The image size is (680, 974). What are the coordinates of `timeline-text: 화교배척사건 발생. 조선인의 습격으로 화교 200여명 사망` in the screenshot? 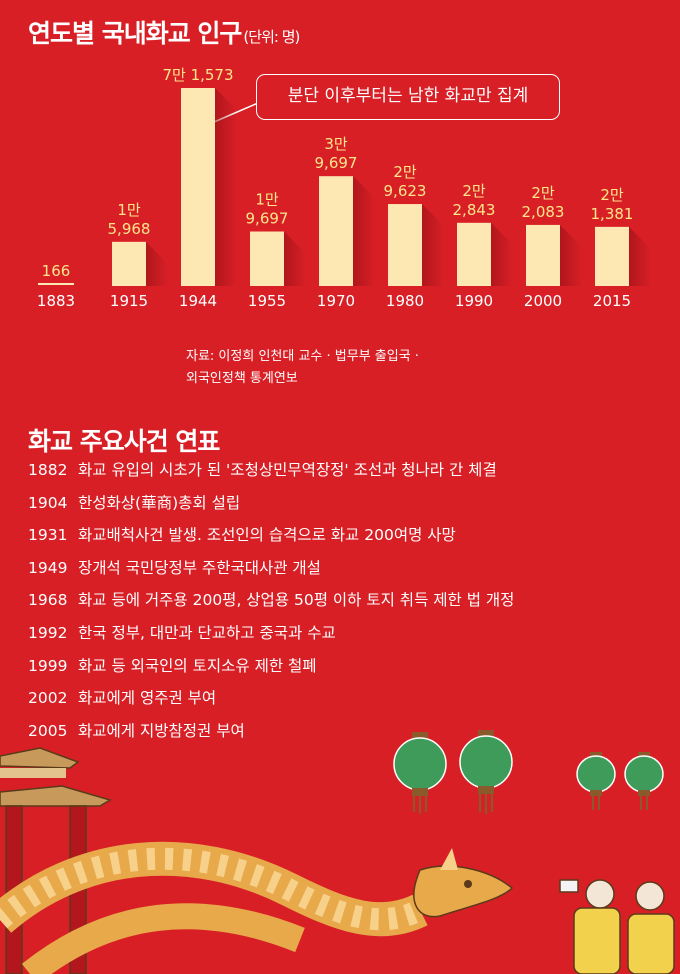 It's located at (267, 535).